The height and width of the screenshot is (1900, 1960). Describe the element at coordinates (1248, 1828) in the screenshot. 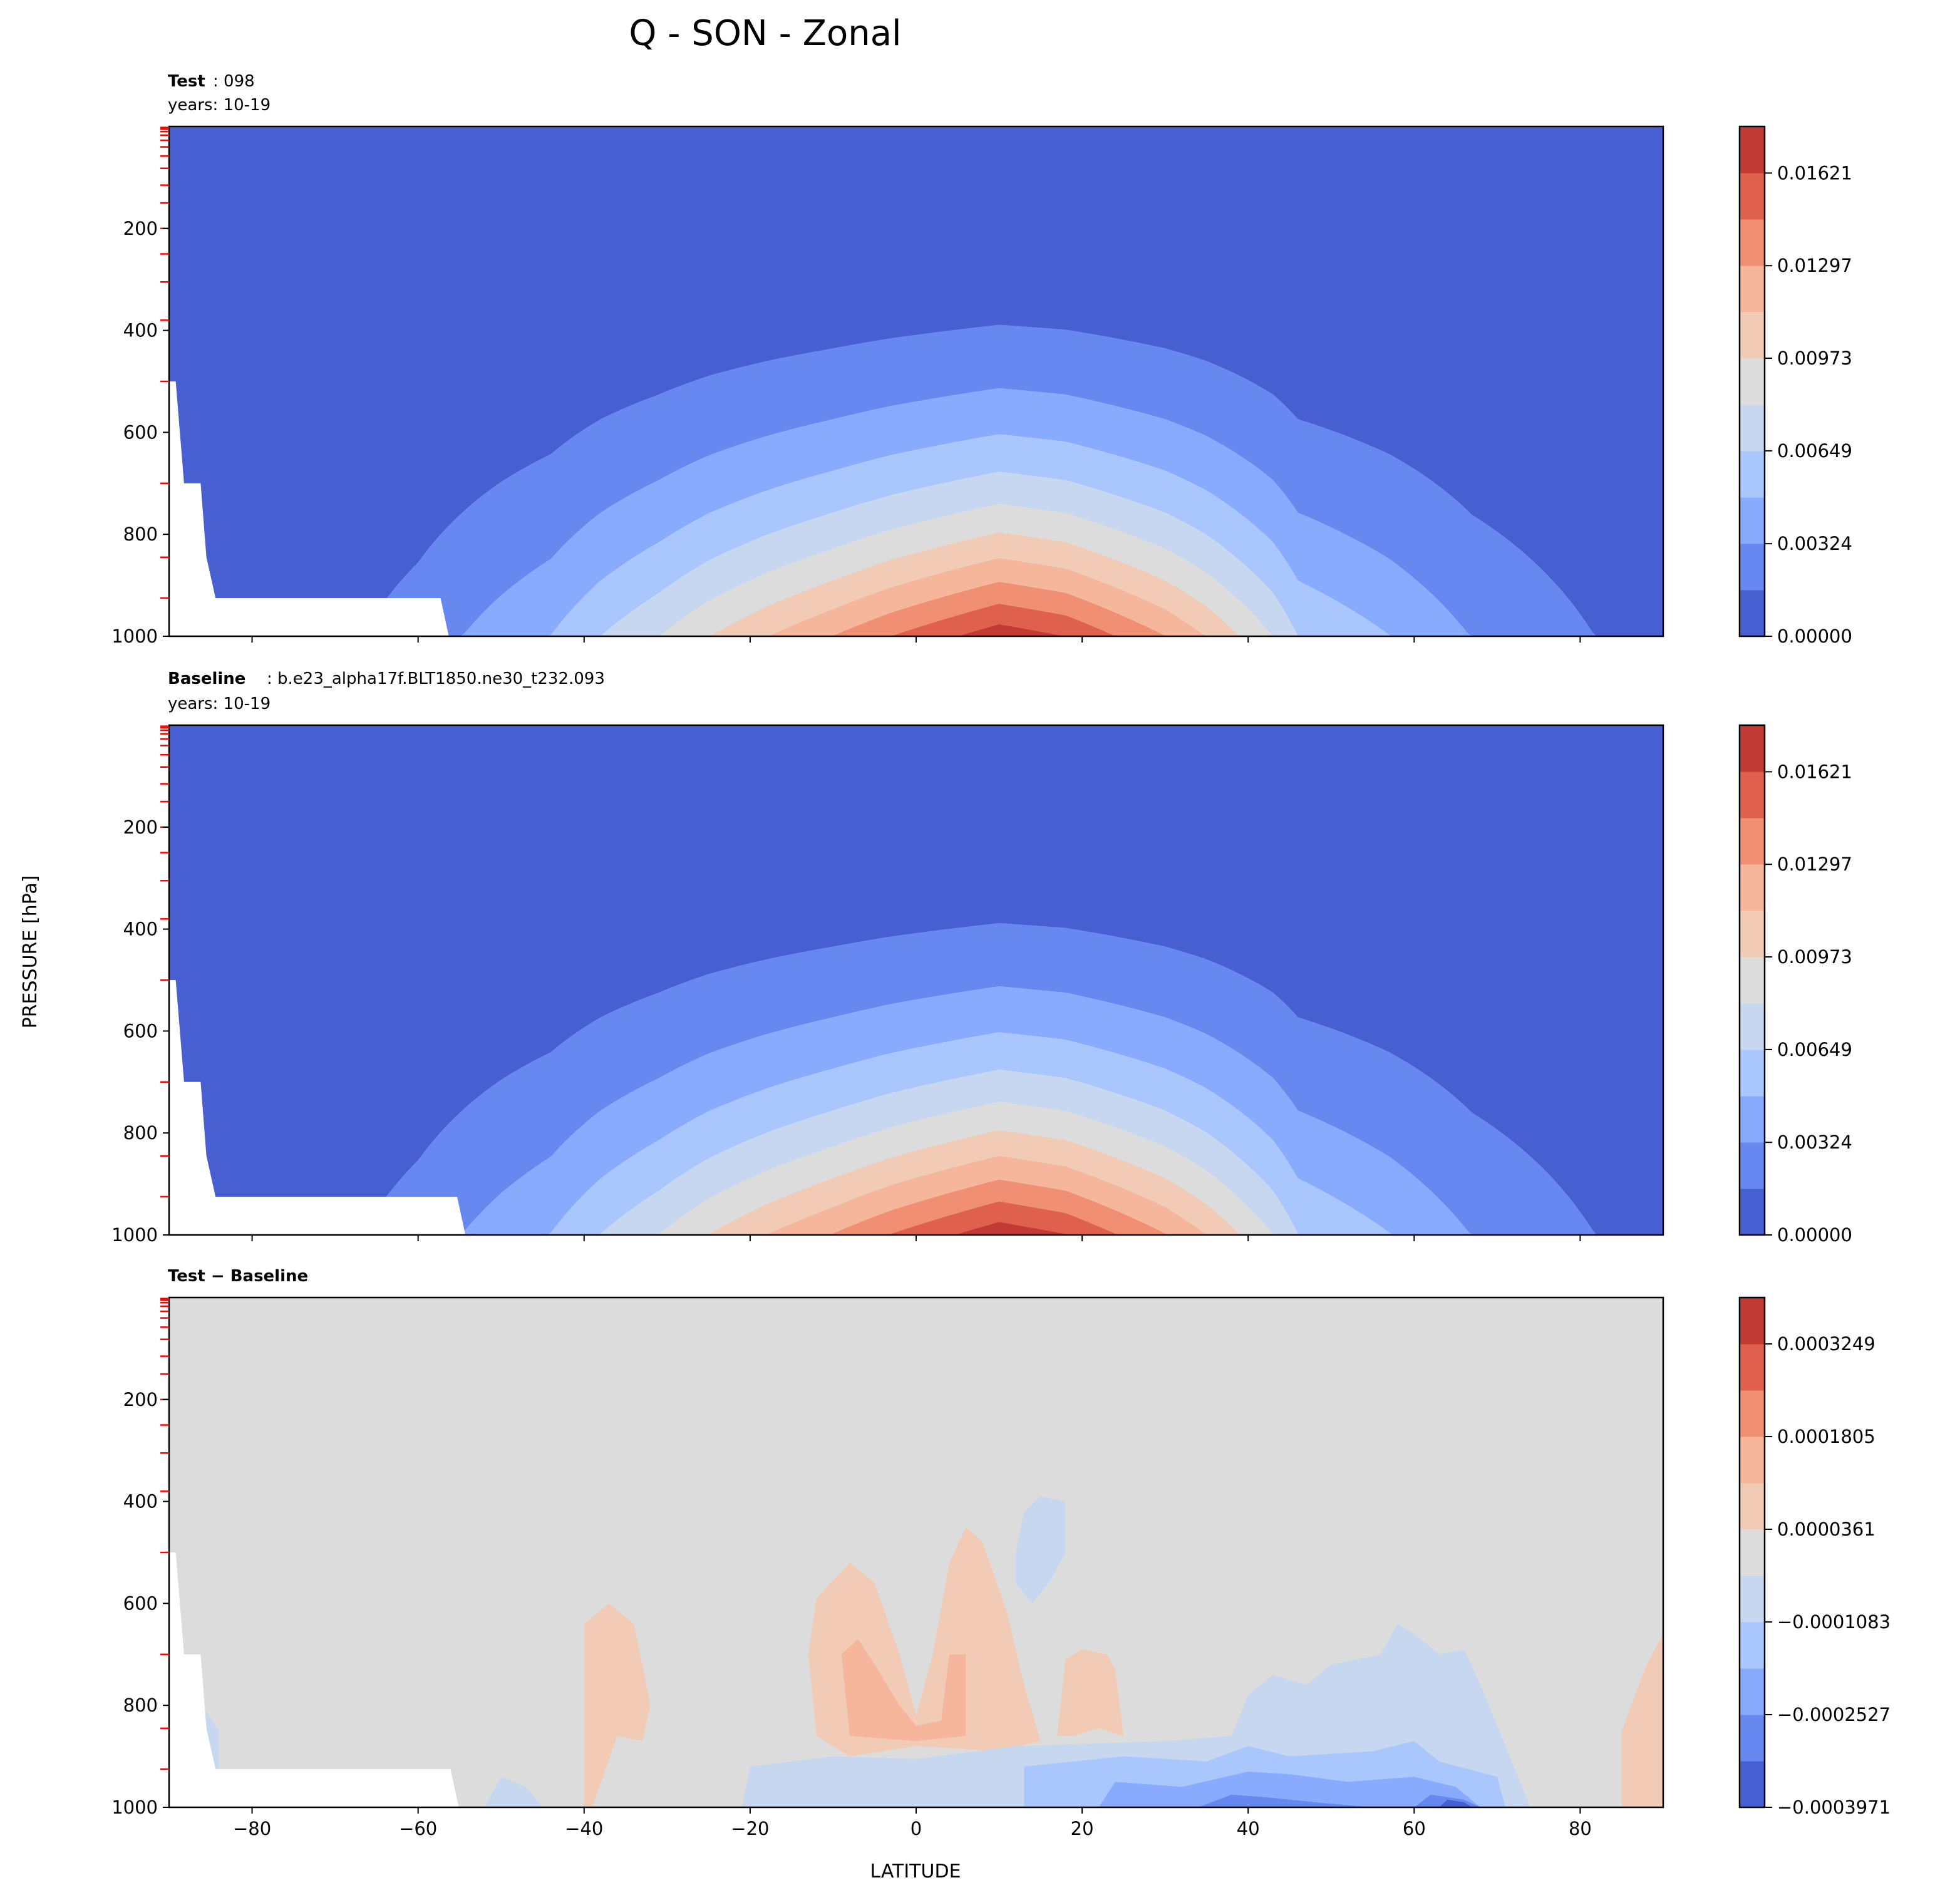

I see `x-tick-label: 40` at that location.